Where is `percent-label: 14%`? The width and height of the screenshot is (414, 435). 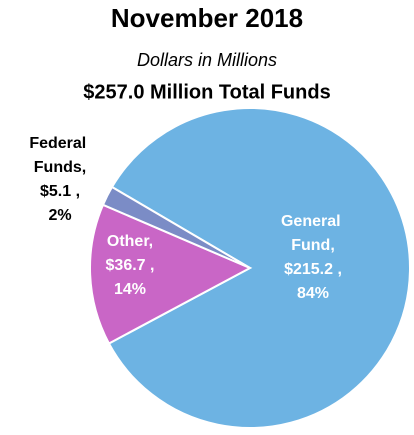
percent-label: 14% is located at coordinates (130, 289).